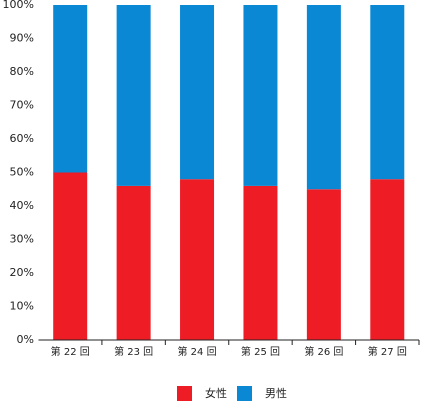 The width and height of the screenshot is (421, 402). Describe the element at coordinates (22, 38) in the screenshot. I see `y-tick-label: 90%` at that location.